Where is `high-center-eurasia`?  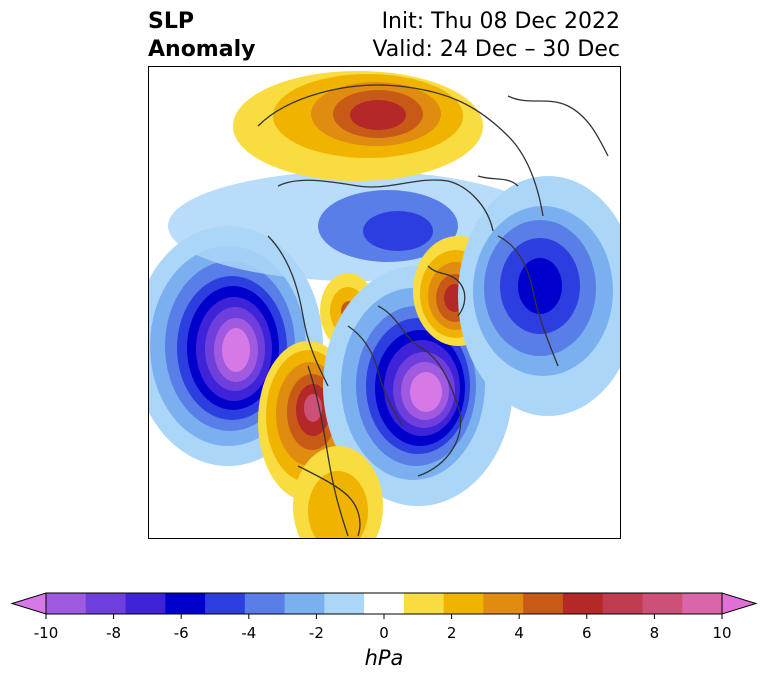 high-center-eurasia is located at coordinates (358, 126).